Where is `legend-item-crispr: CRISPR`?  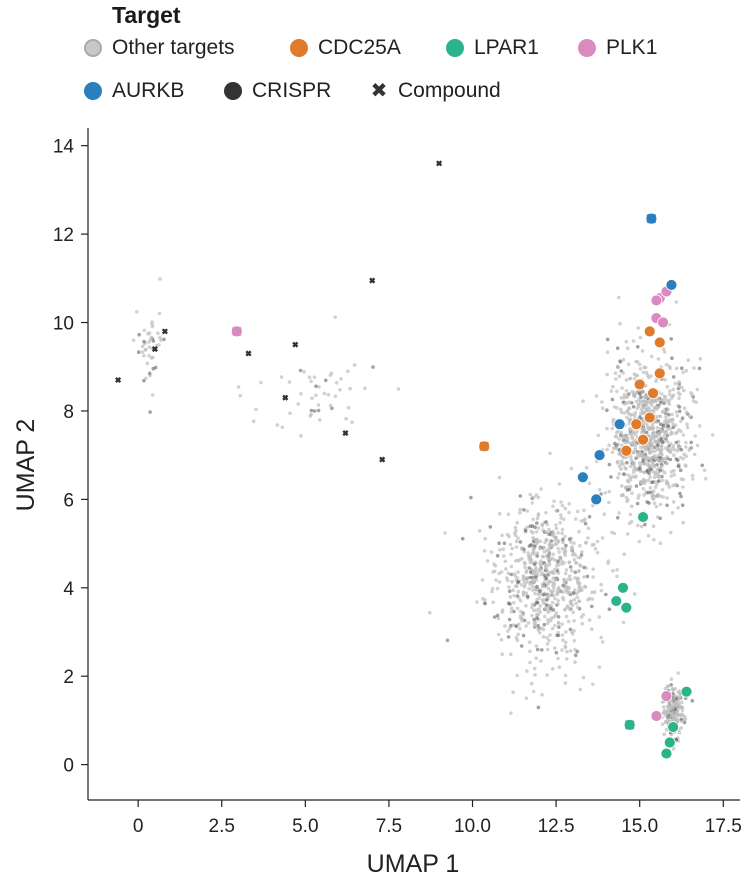
legend-item-crispr: CRISPR is located at coordinates (277, 91).